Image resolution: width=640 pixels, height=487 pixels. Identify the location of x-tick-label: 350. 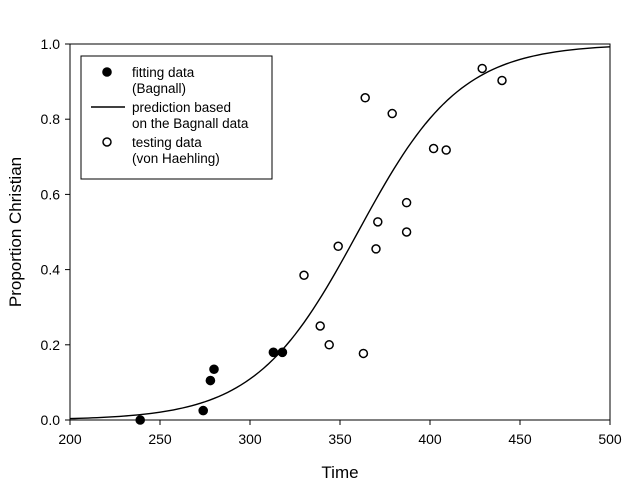
(340, 439).